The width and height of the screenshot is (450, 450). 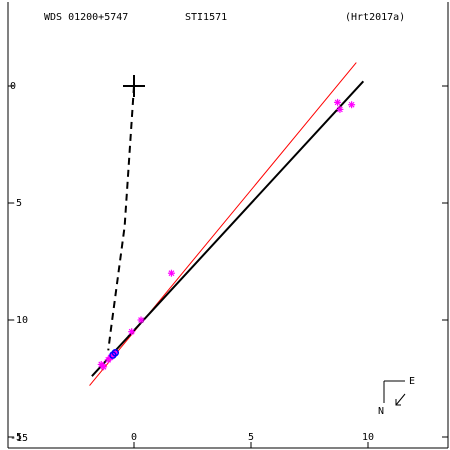 I want to click on y-tick-label: -10, so click(x=19, y=320).